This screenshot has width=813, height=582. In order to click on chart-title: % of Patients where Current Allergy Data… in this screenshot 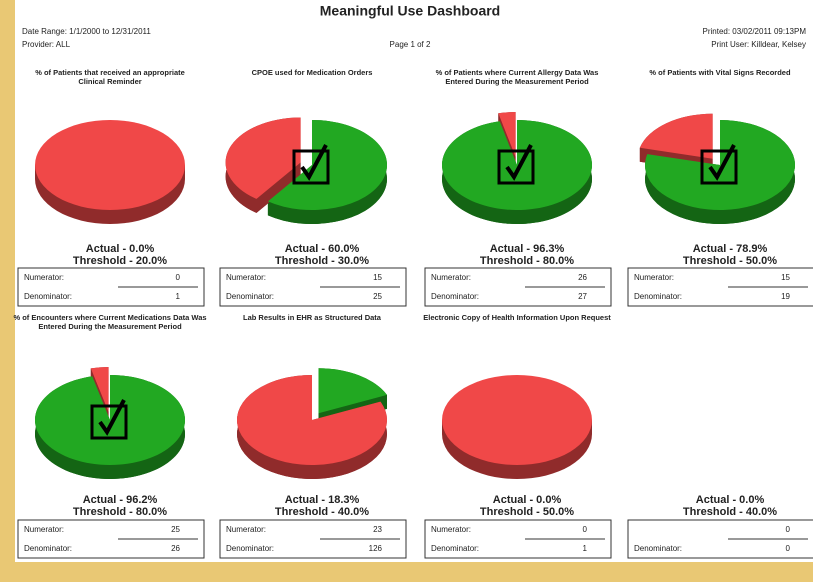, I will do `click(517, 77)`.